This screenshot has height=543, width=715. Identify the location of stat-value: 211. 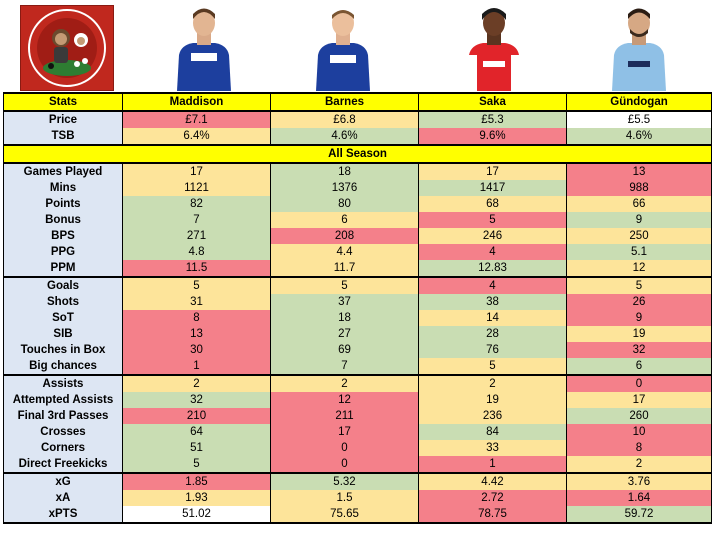
(344, 416).